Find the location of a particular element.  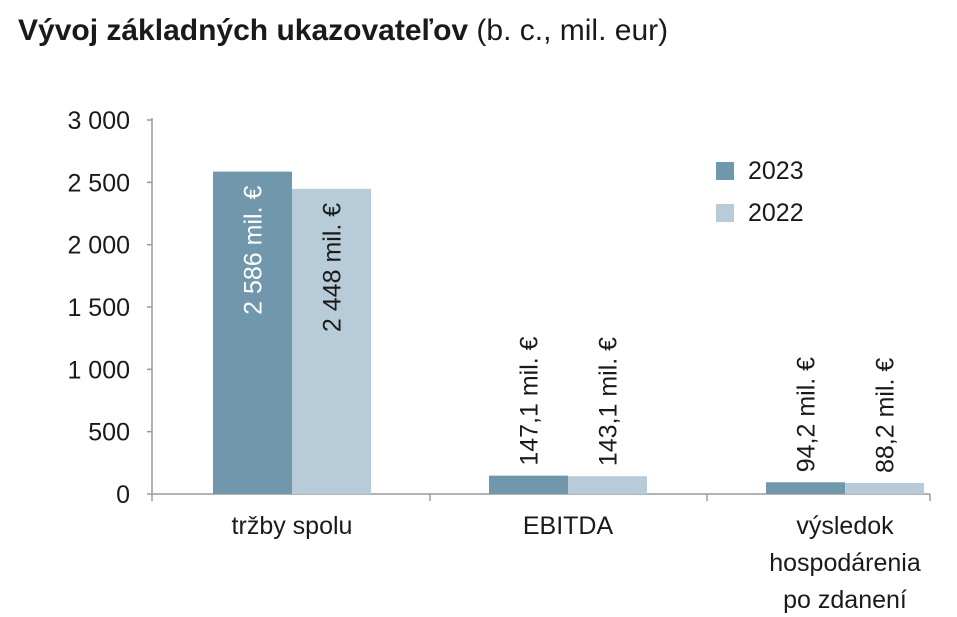

y-tick-label: 500 is located at coordinates (109, 433).